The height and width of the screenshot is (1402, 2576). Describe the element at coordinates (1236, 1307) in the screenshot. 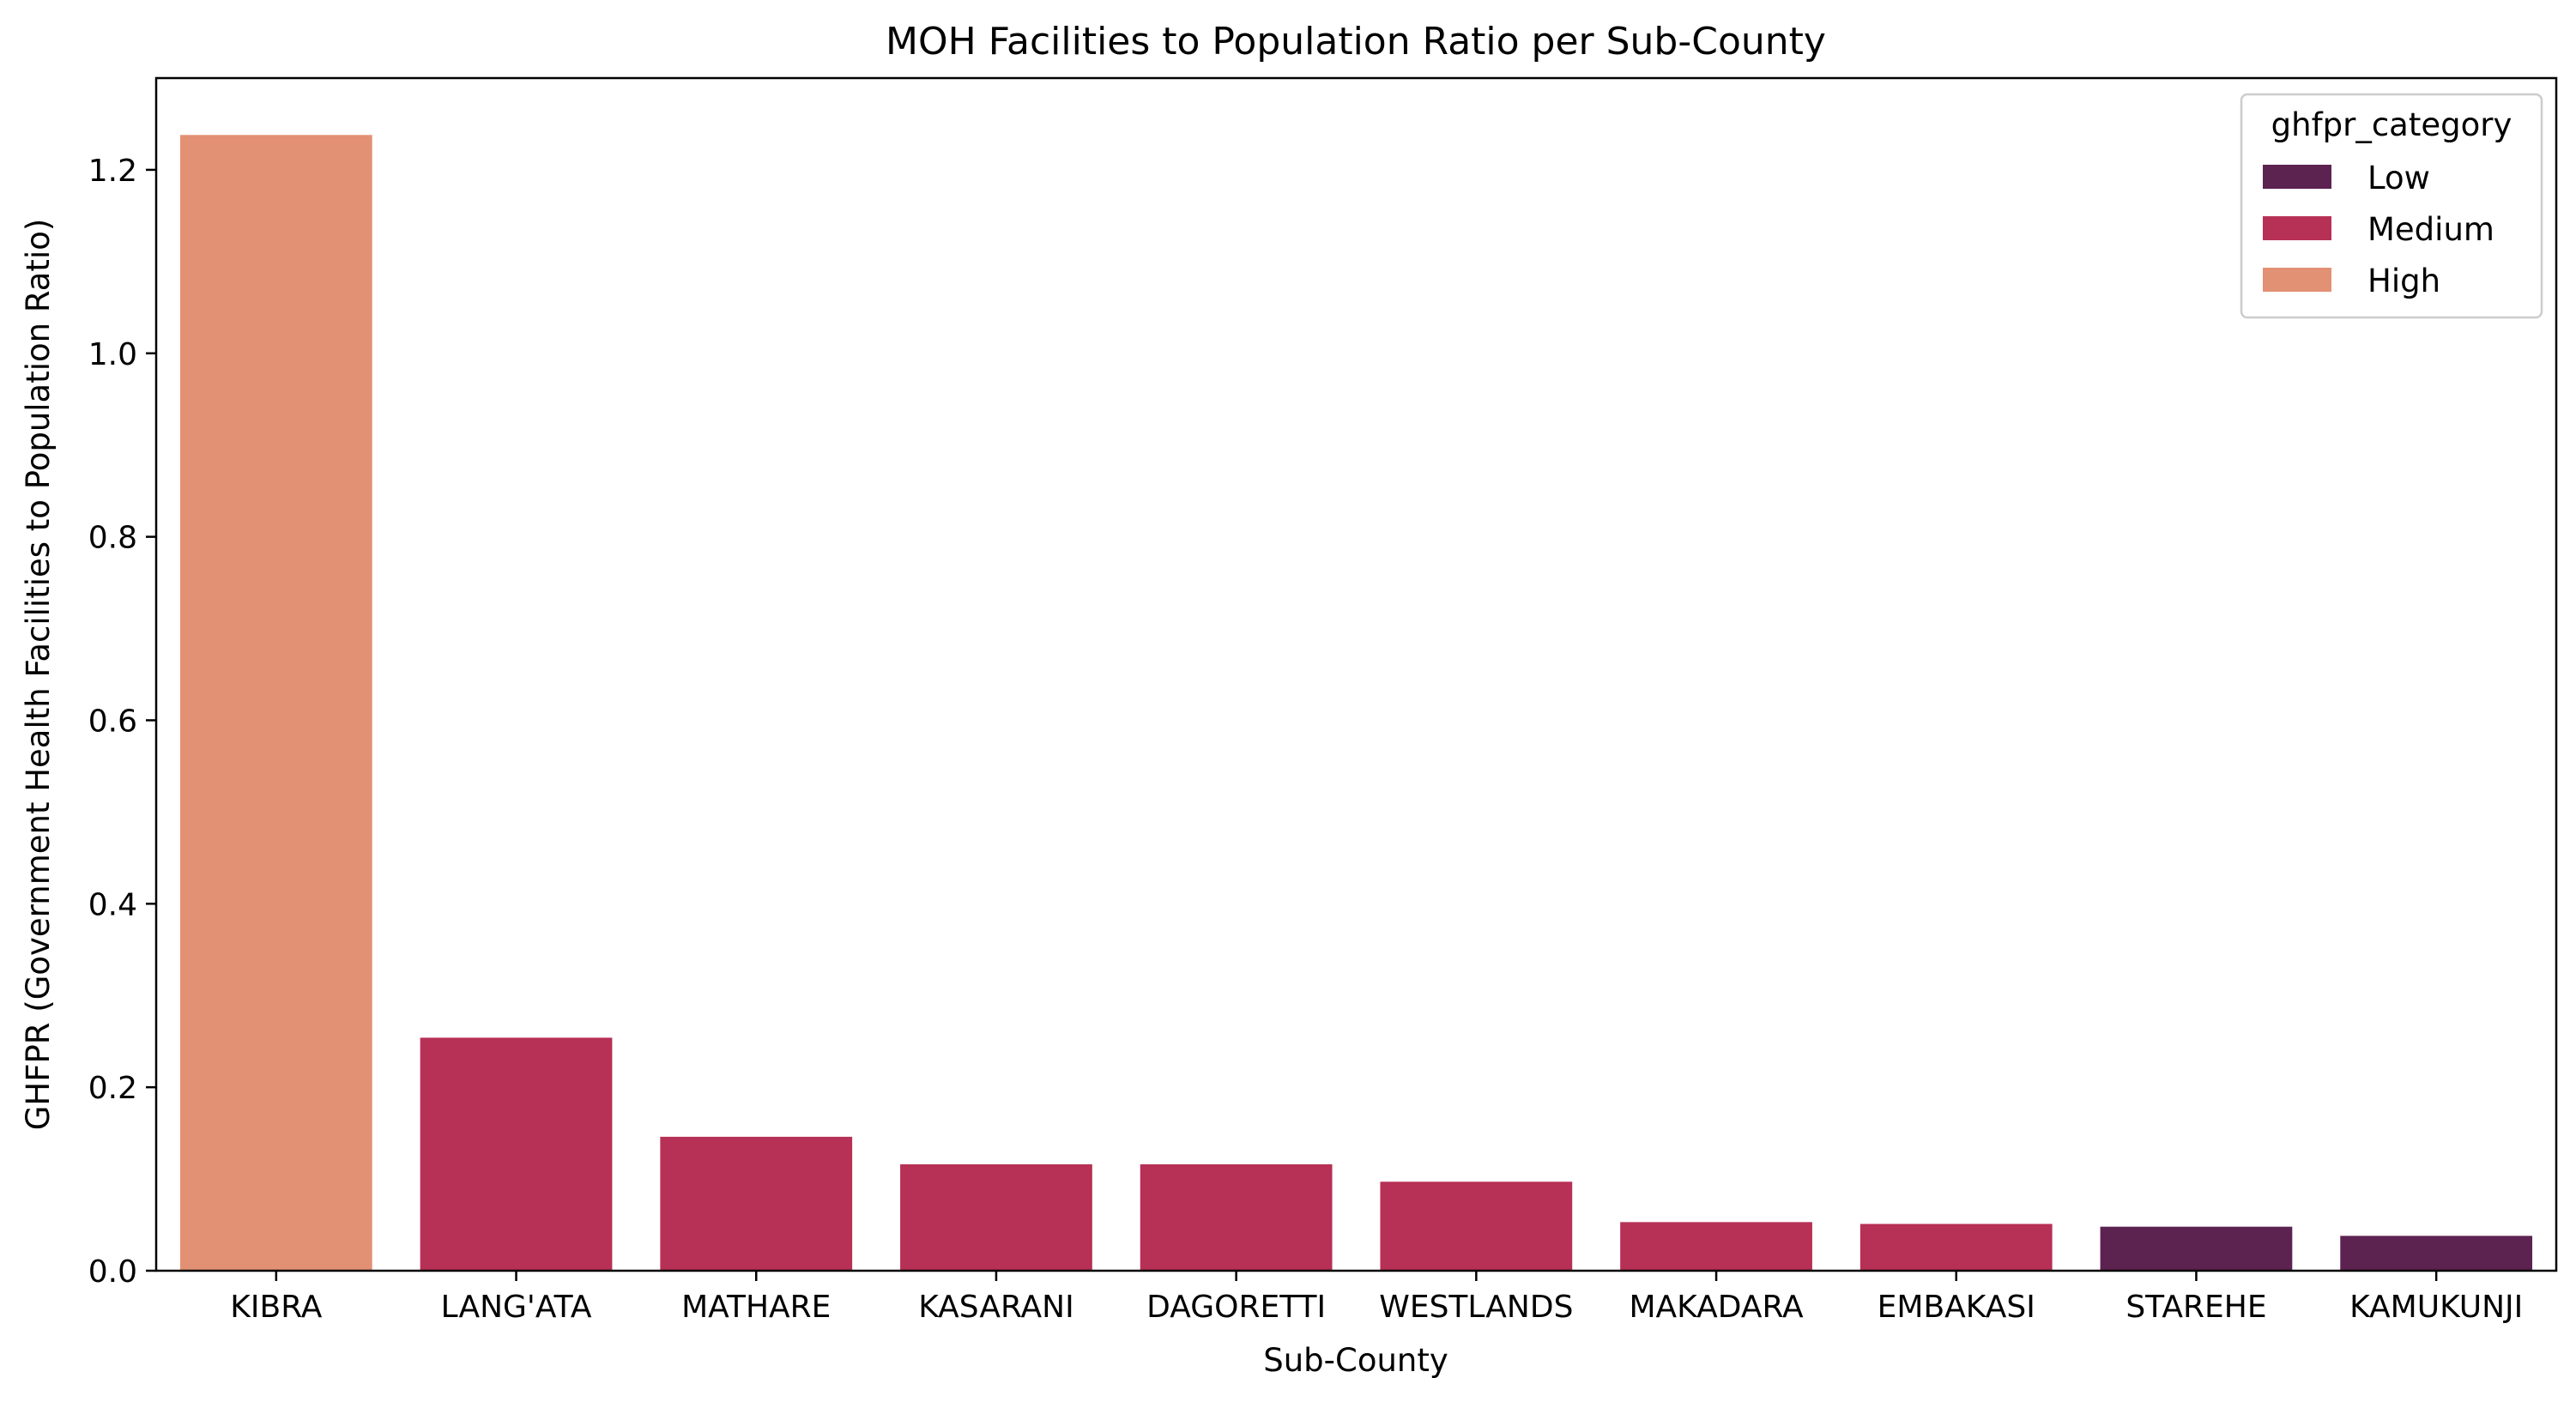

I see `x-tick-label: DAGORETTI` at that location.